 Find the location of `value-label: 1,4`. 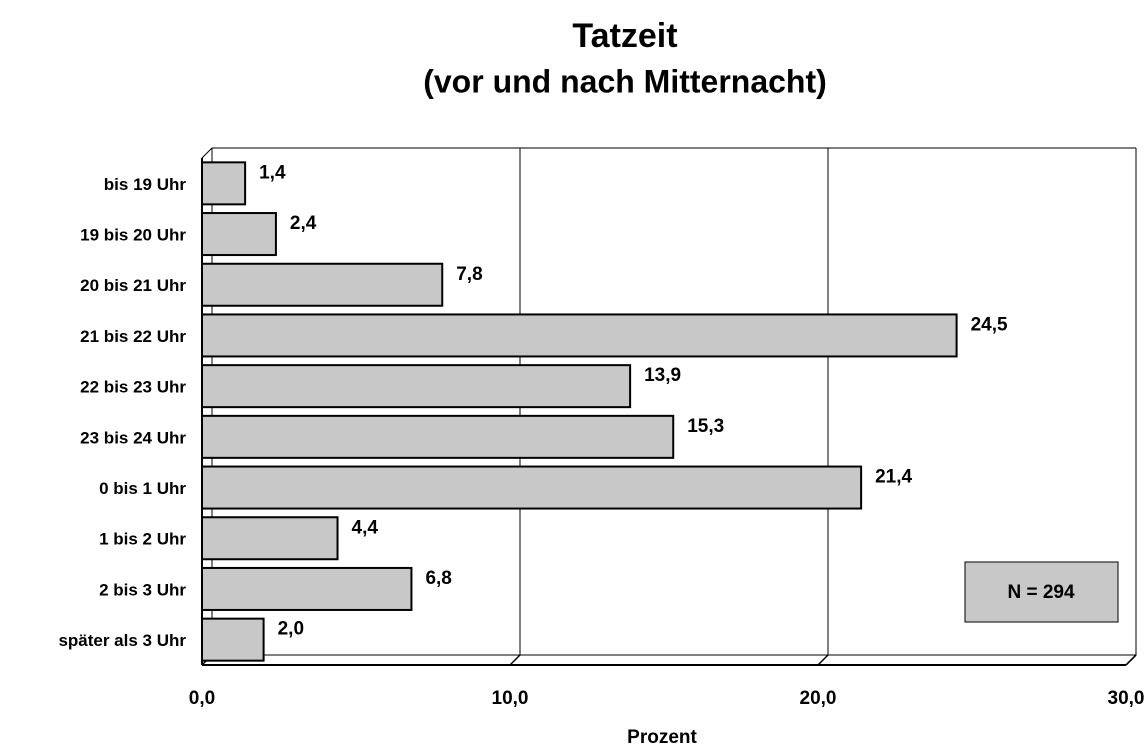

value-label: 1,4 is located at coordinates (272, 172).